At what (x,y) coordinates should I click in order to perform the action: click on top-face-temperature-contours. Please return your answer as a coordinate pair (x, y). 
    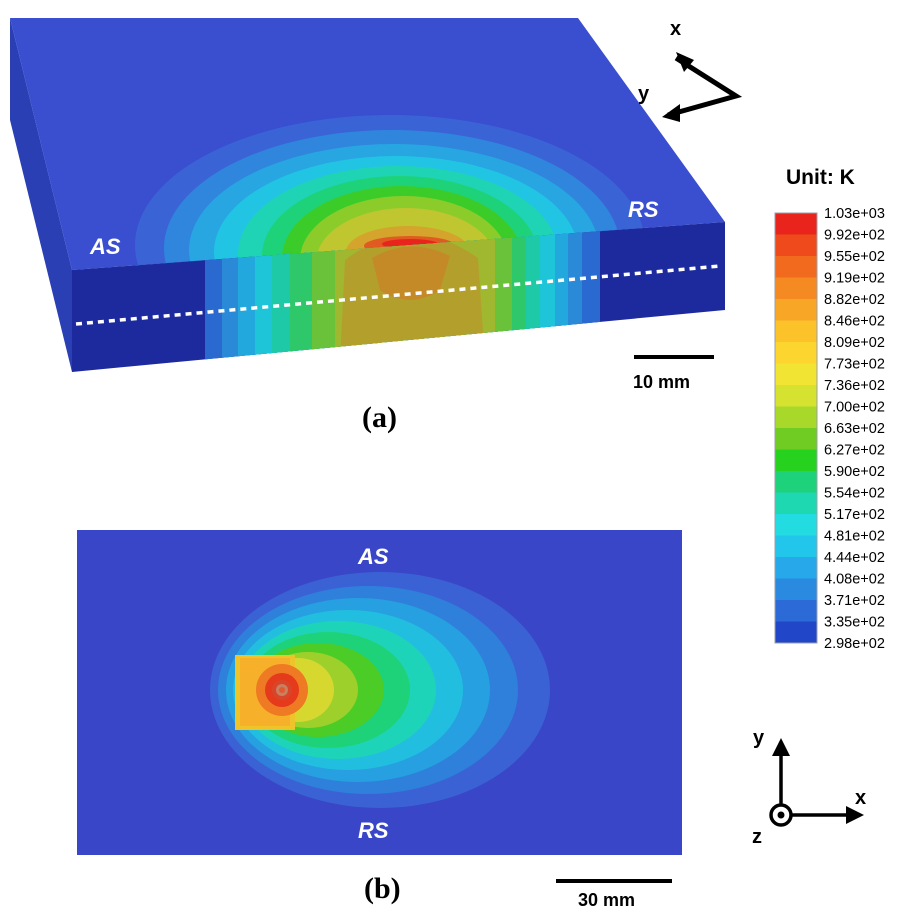
    Looking at the image, I should click on (390, 192).